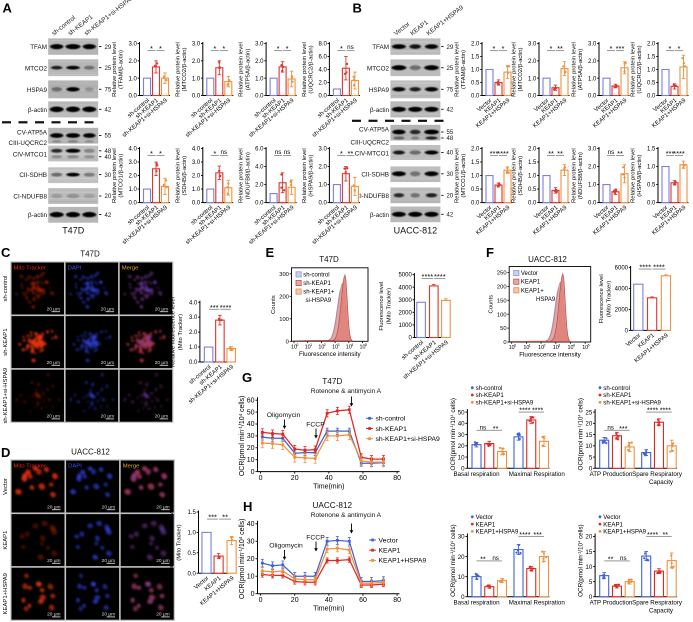 This screenshot has height=622, width=693. I want to click on svg-text: MTCO2, so click(36, 68).